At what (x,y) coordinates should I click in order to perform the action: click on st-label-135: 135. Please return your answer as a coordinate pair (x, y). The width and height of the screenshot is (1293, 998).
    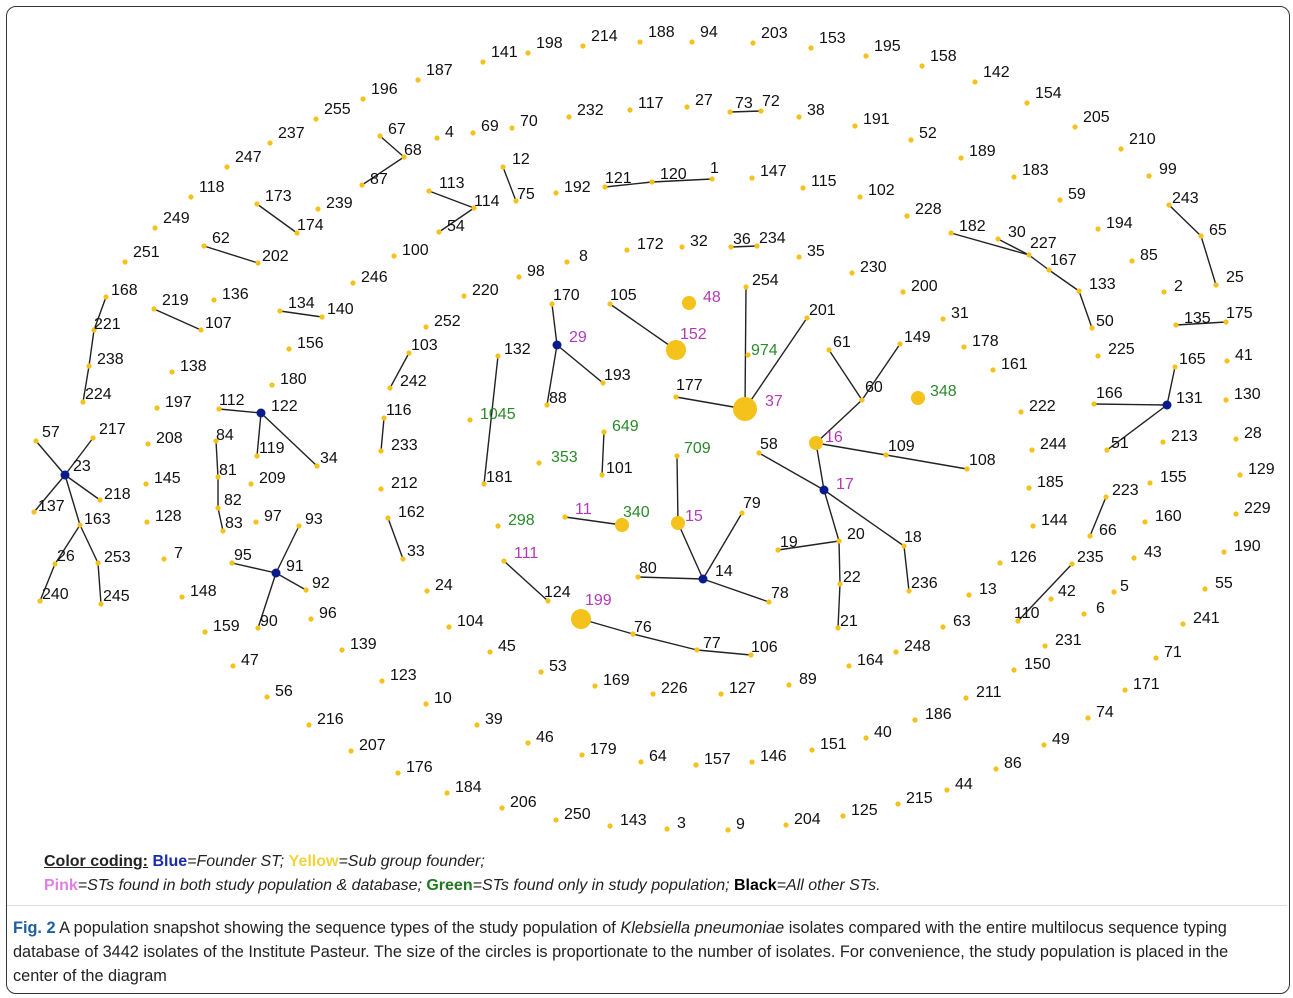
    Looking at the image, I should click on (1197, 318).